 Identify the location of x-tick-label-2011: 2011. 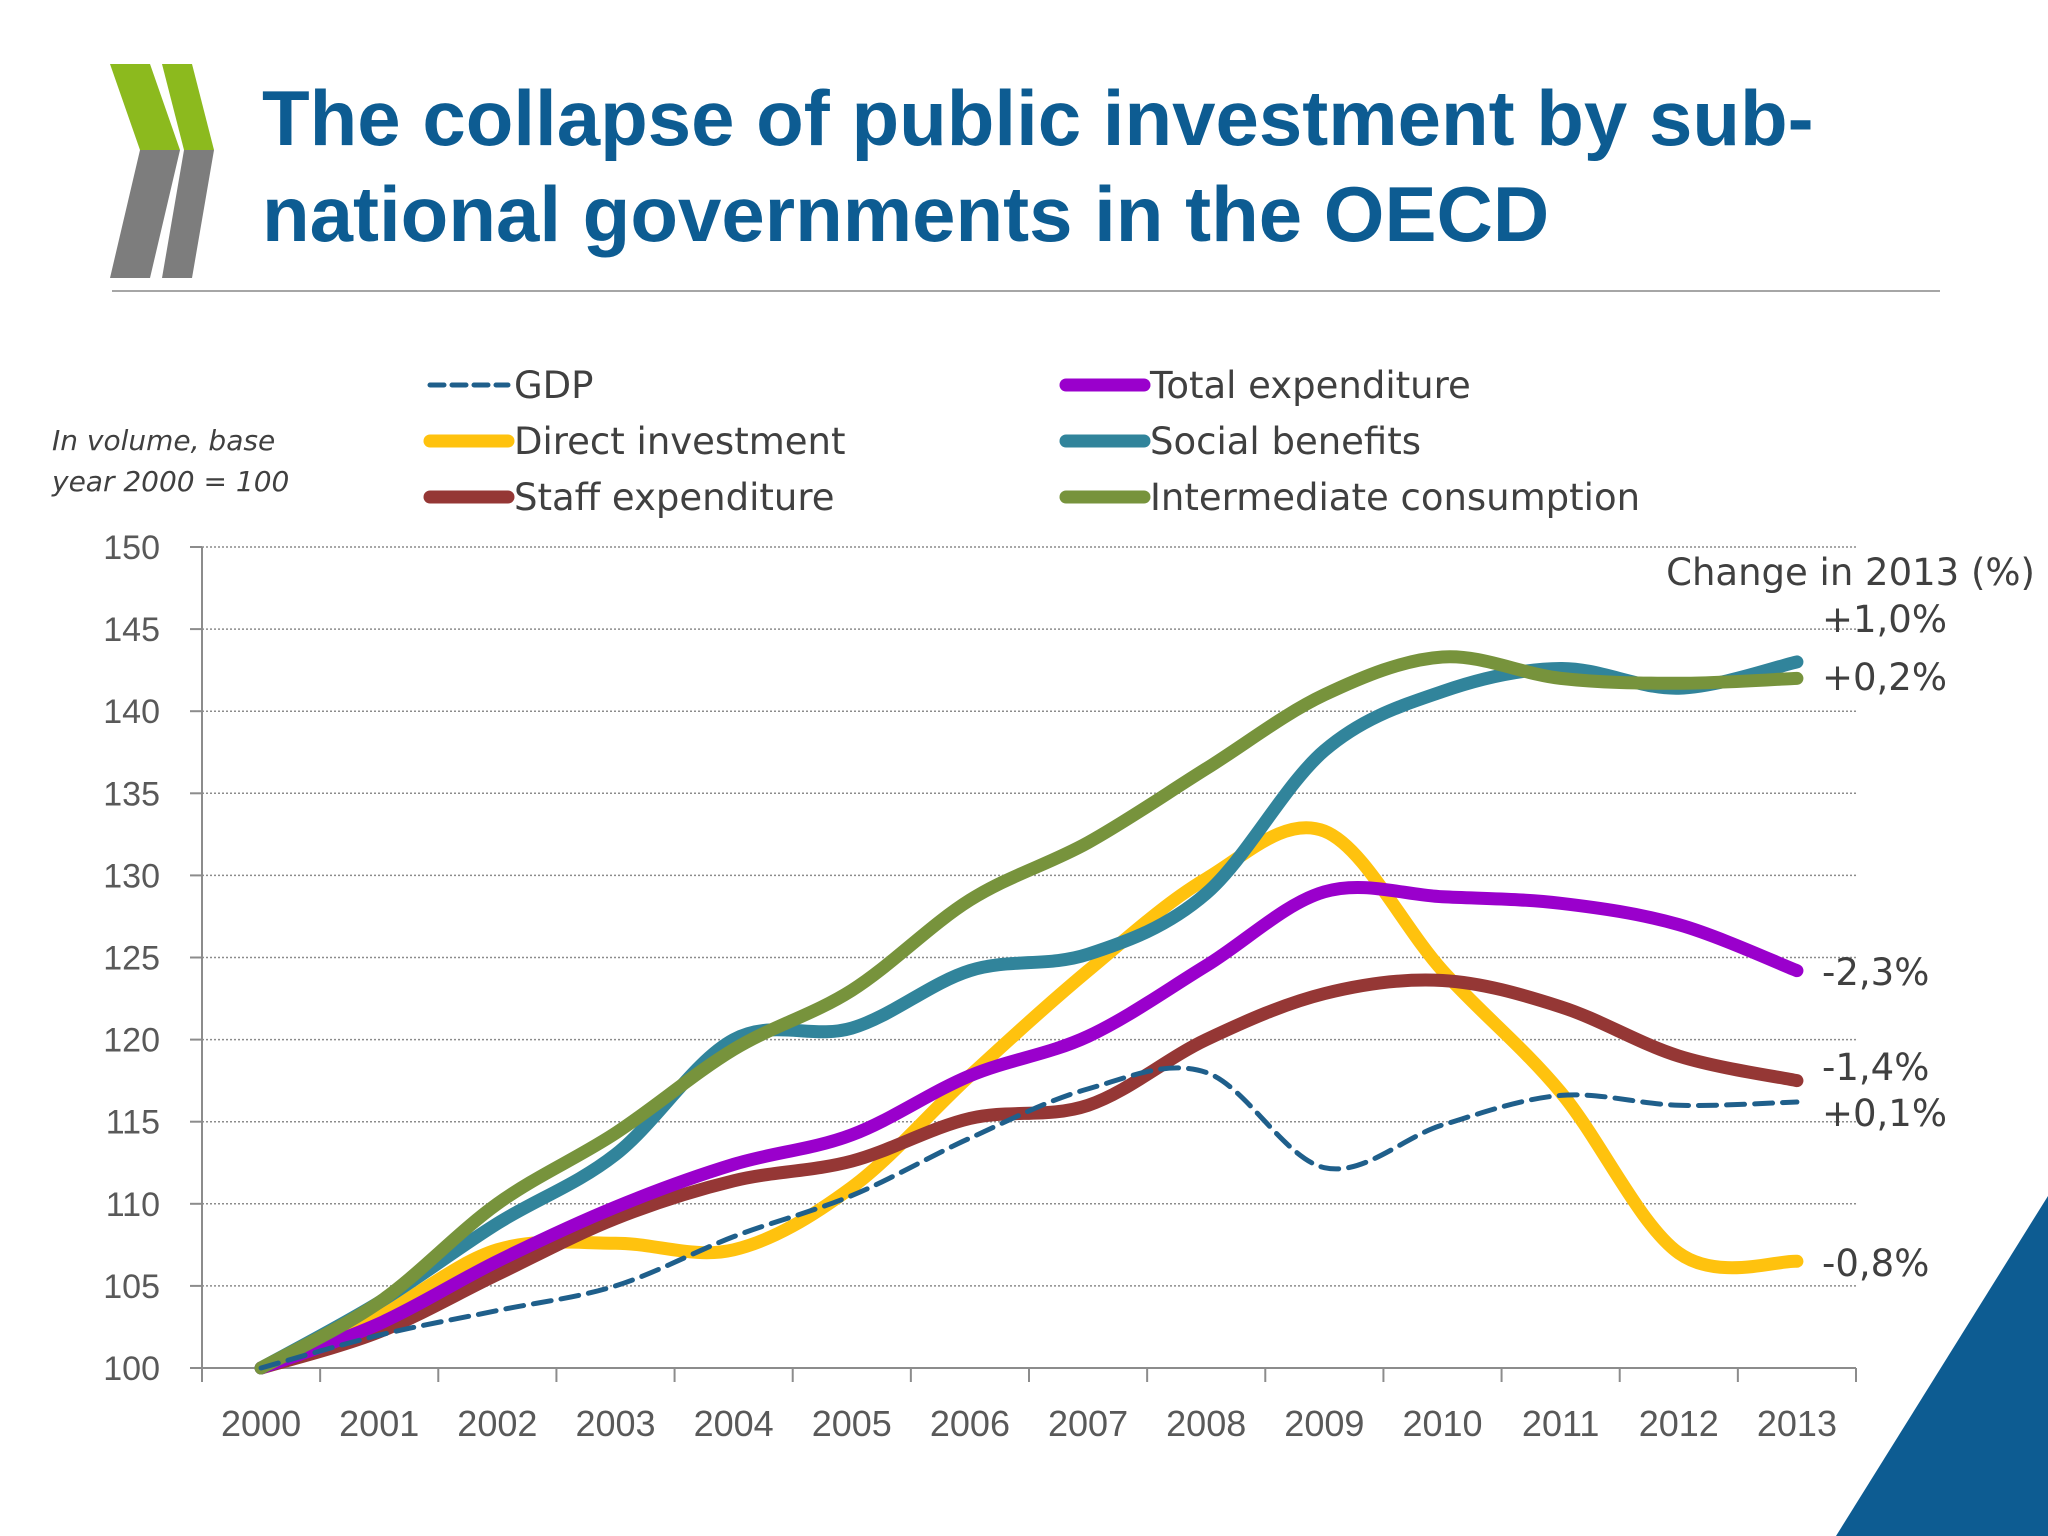
(1560, 1423).